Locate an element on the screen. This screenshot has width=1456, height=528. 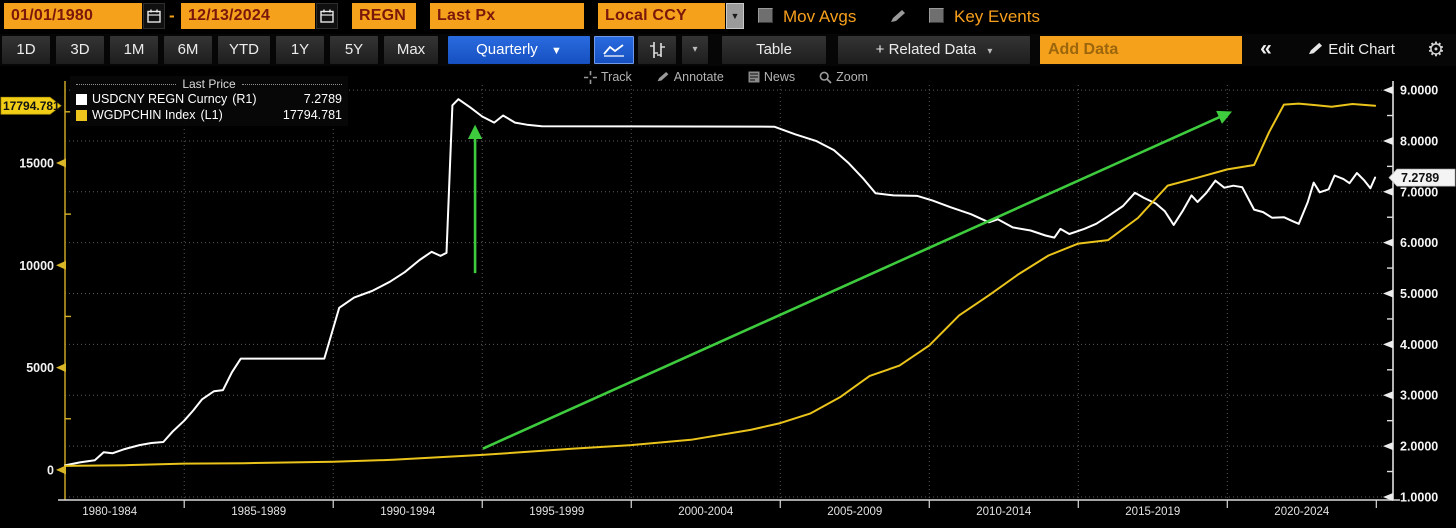
right-axis-last-value-tag is located at coordinates (1422, 177).